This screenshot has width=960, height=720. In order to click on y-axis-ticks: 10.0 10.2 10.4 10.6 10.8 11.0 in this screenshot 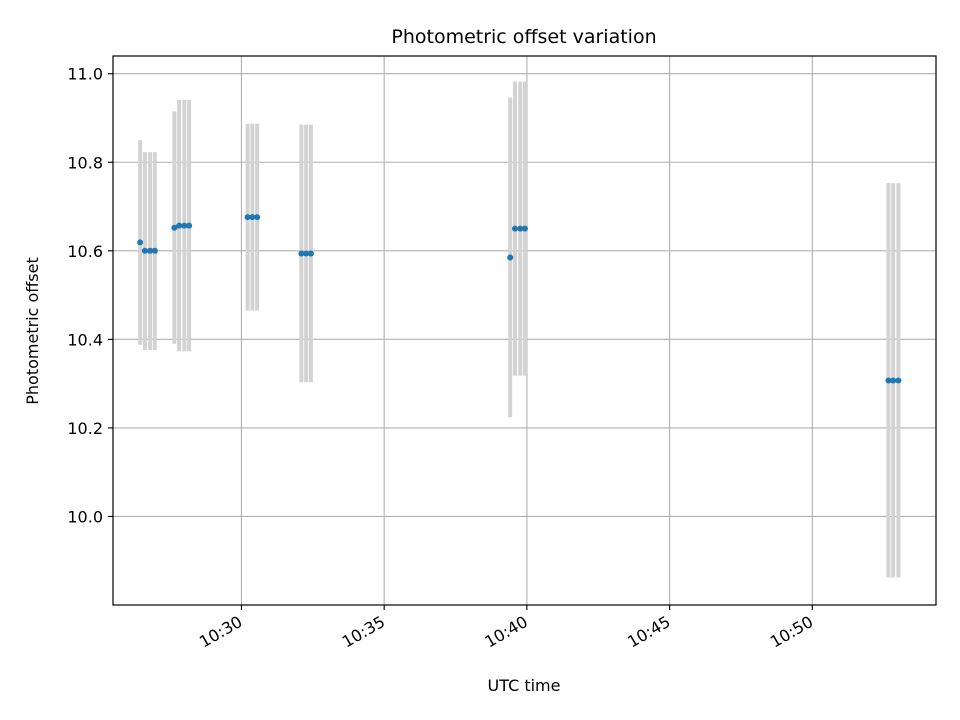, I will do `click(90, 295)`.